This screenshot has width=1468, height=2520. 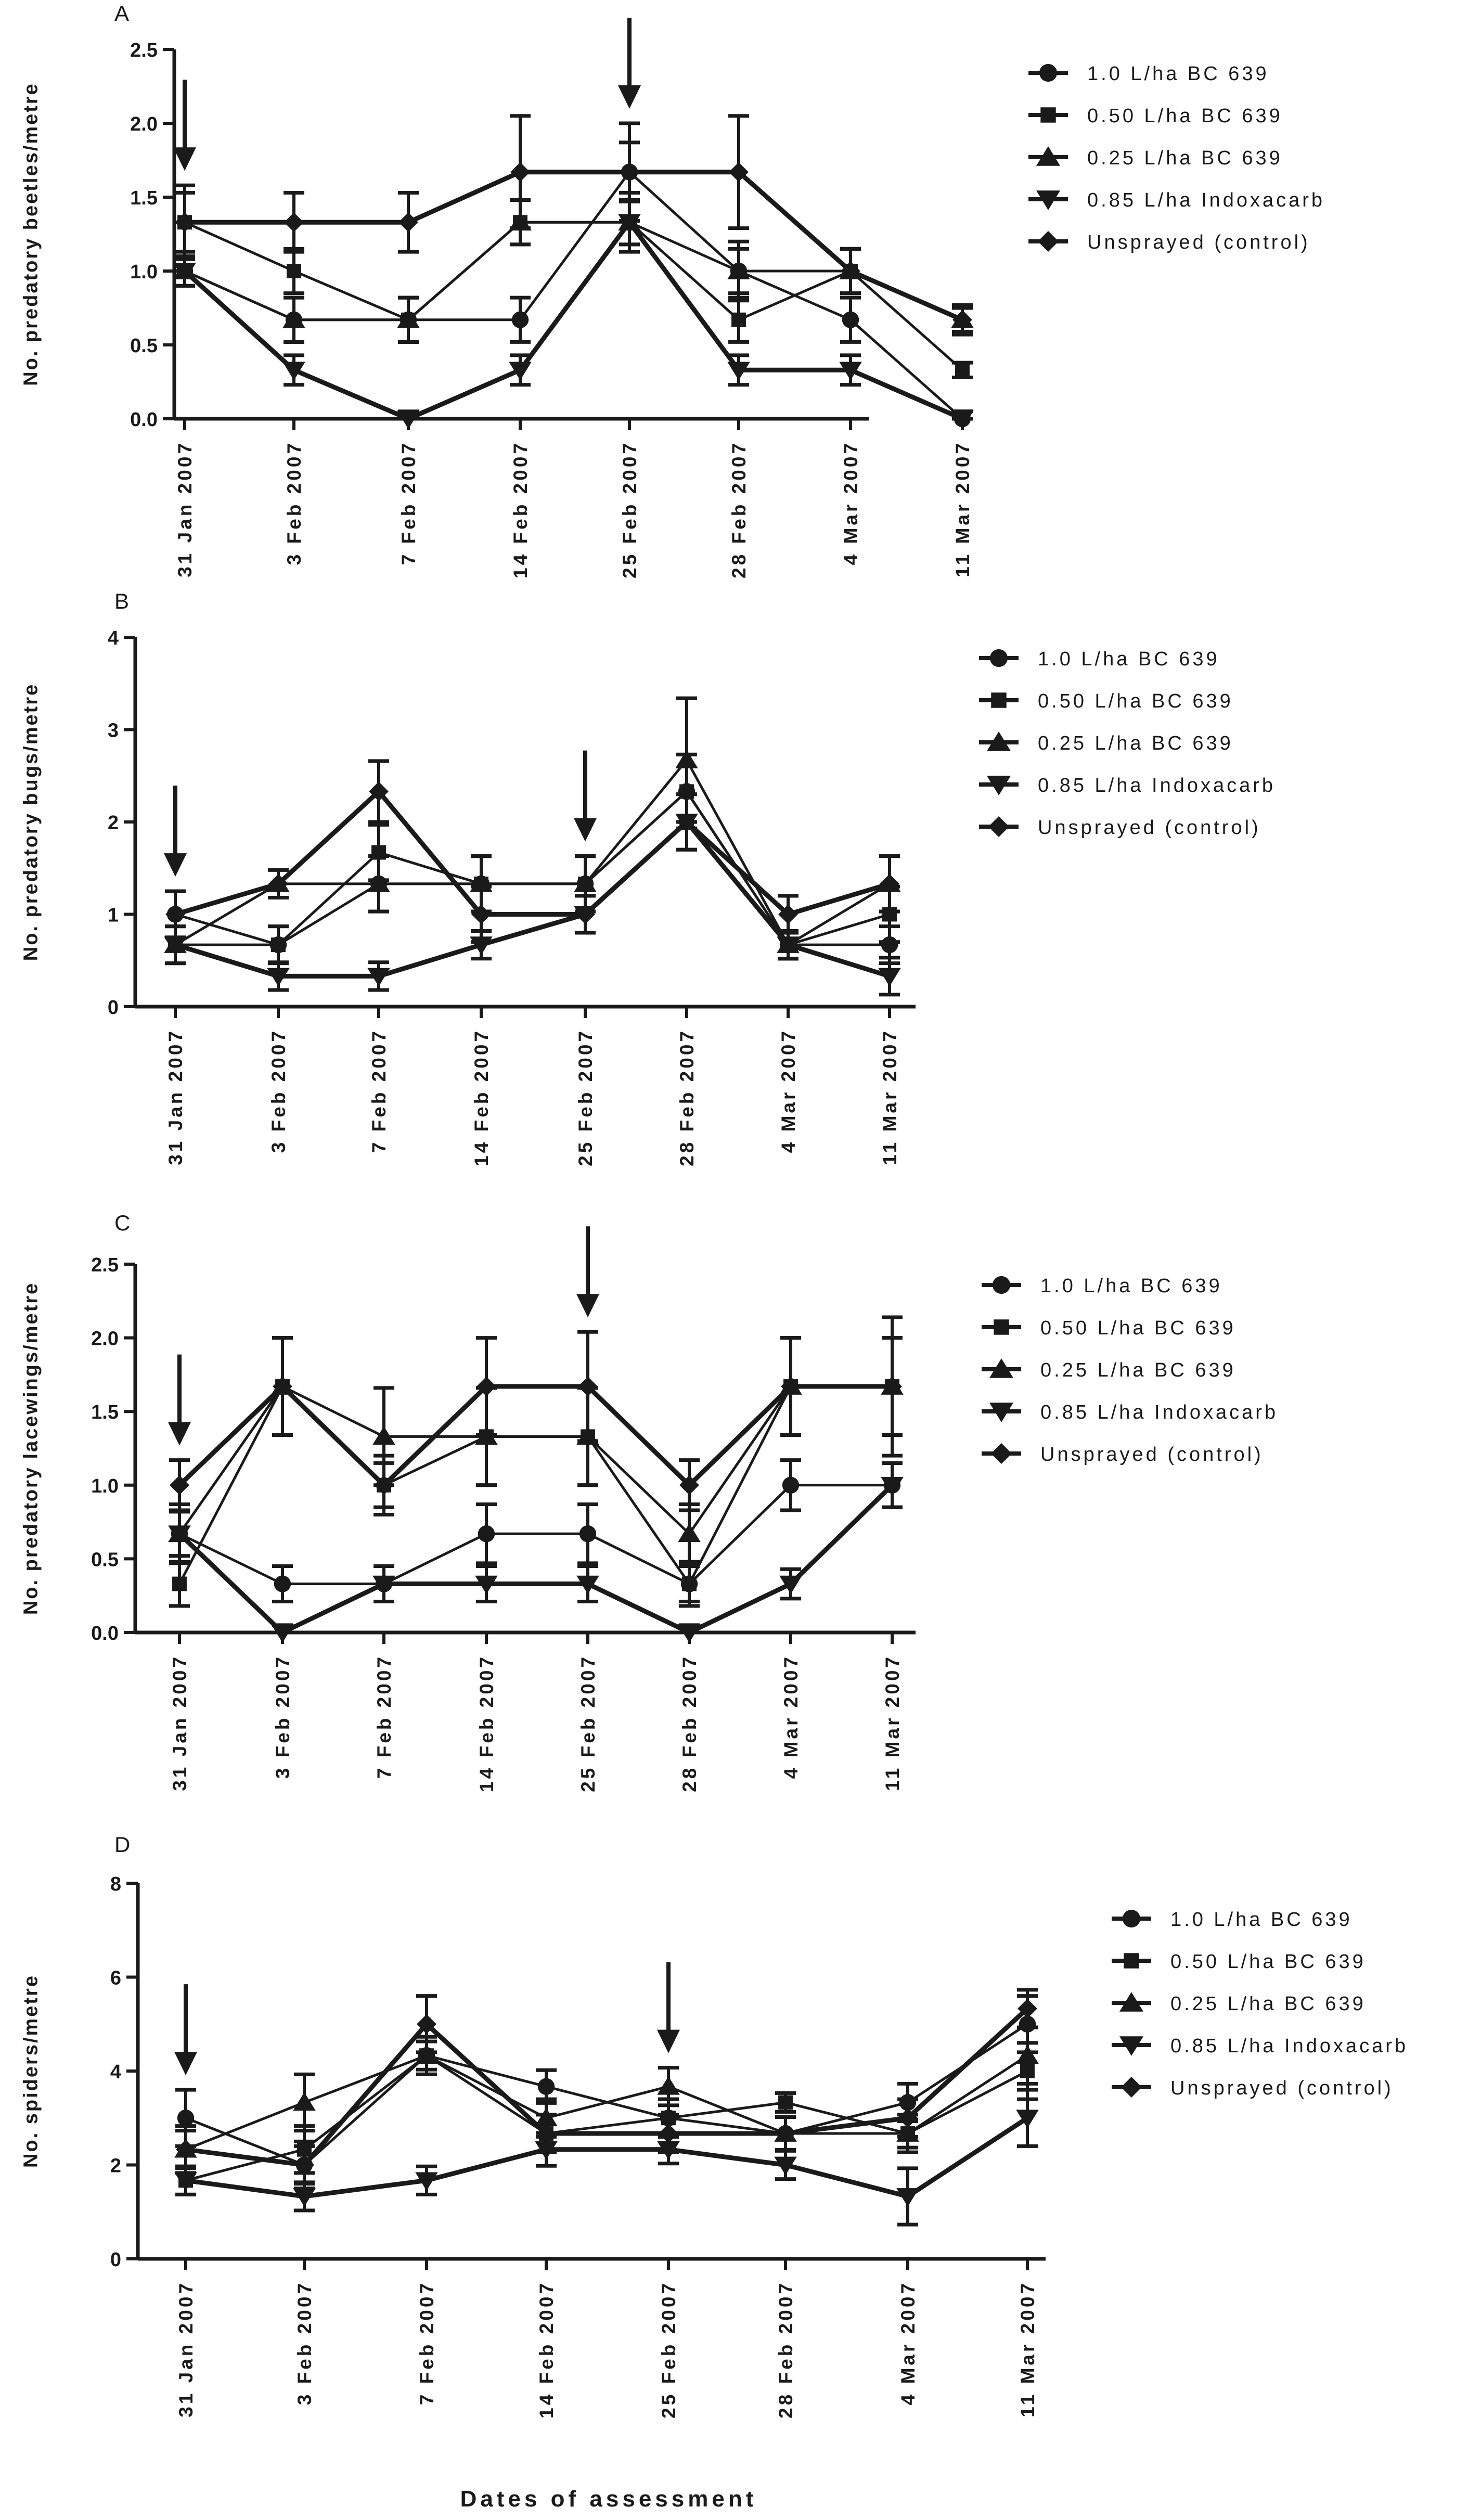 I want to click on x-tick-label: 14 Feb 2007, so click(x=546, y=2350).